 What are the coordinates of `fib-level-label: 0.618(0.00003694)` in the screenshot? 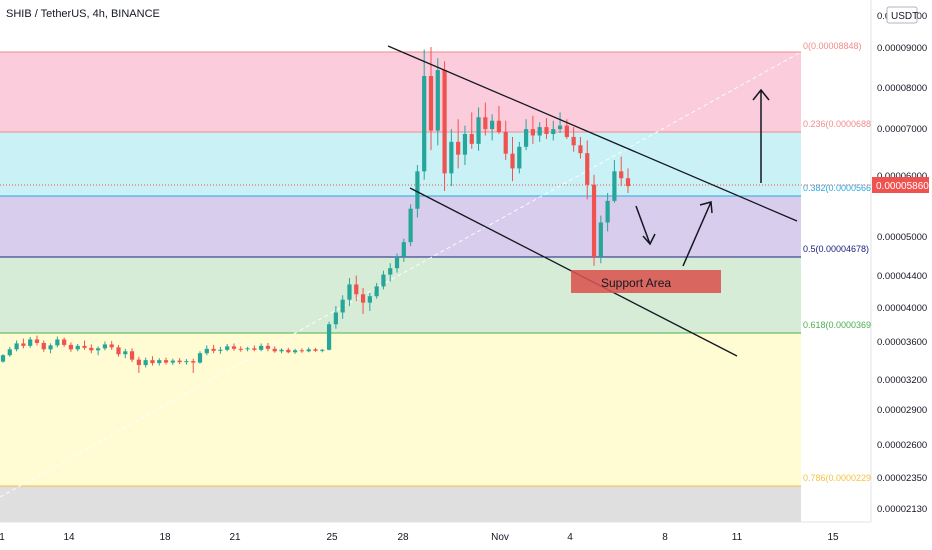 It's located at (841, 325).